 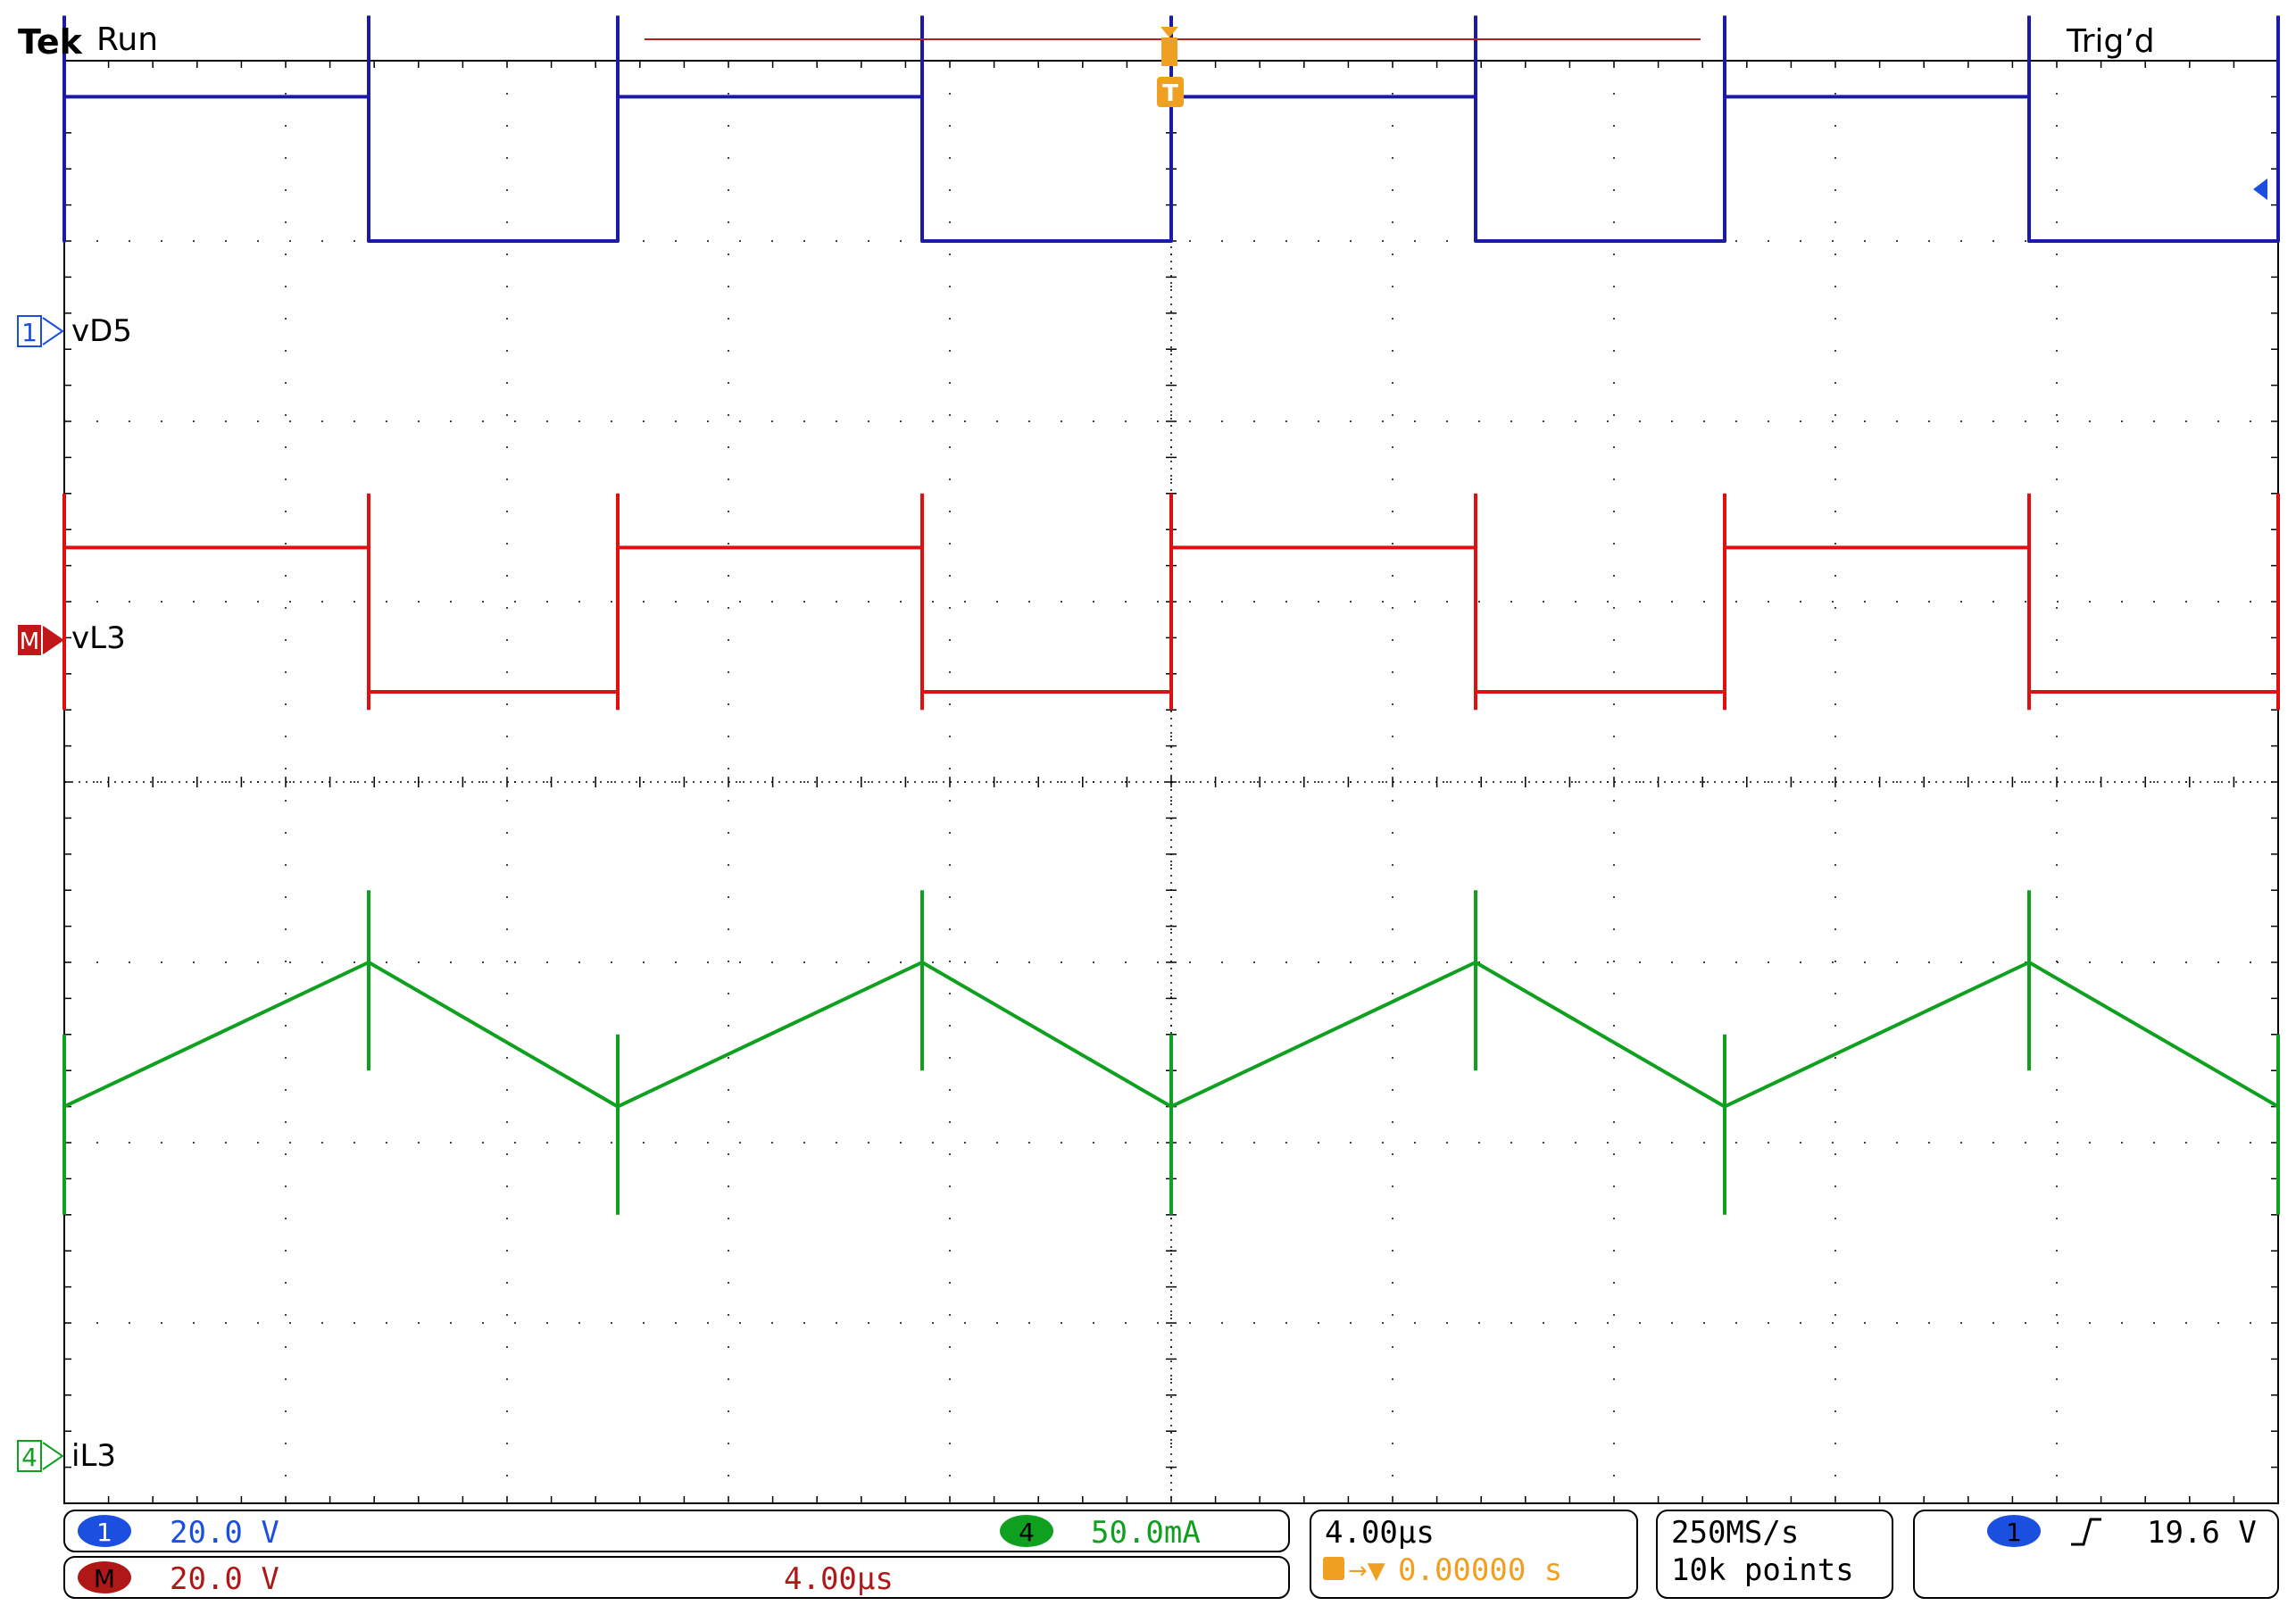 What do you see at coordinates (2260, 189) in the screenshot?
I see `trigger-level-arrow` at bounding box center [2260, 189].